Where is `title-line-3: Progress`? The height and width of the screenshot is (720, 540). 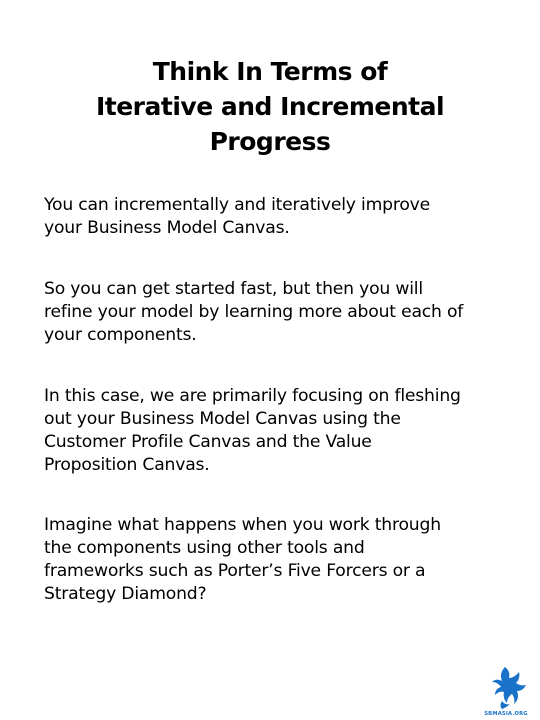 title-line-3: Progress is located at coordinates (270, 141).